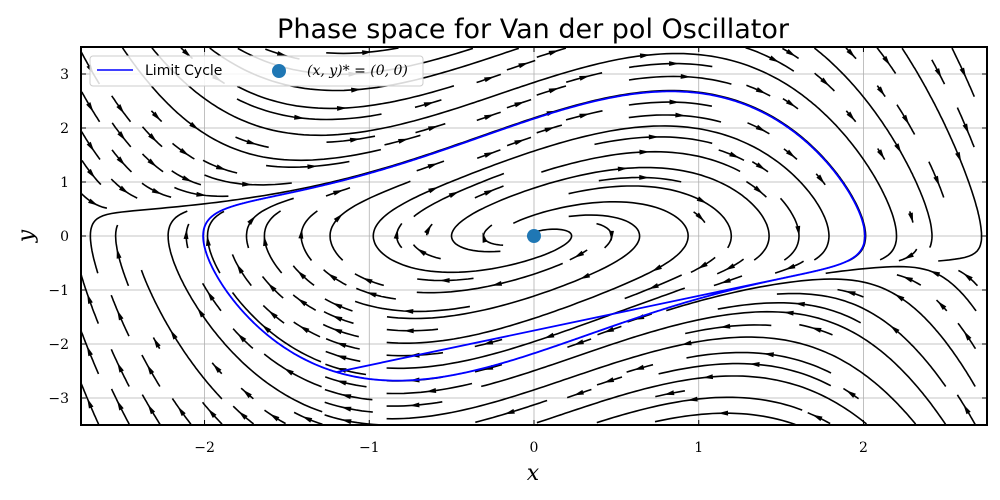 The image size is (1000, 500). What do you see at coordinates (698, 448) in the screenshot?
I see `x-tick-label: 1` at bounding box center [698, 448].